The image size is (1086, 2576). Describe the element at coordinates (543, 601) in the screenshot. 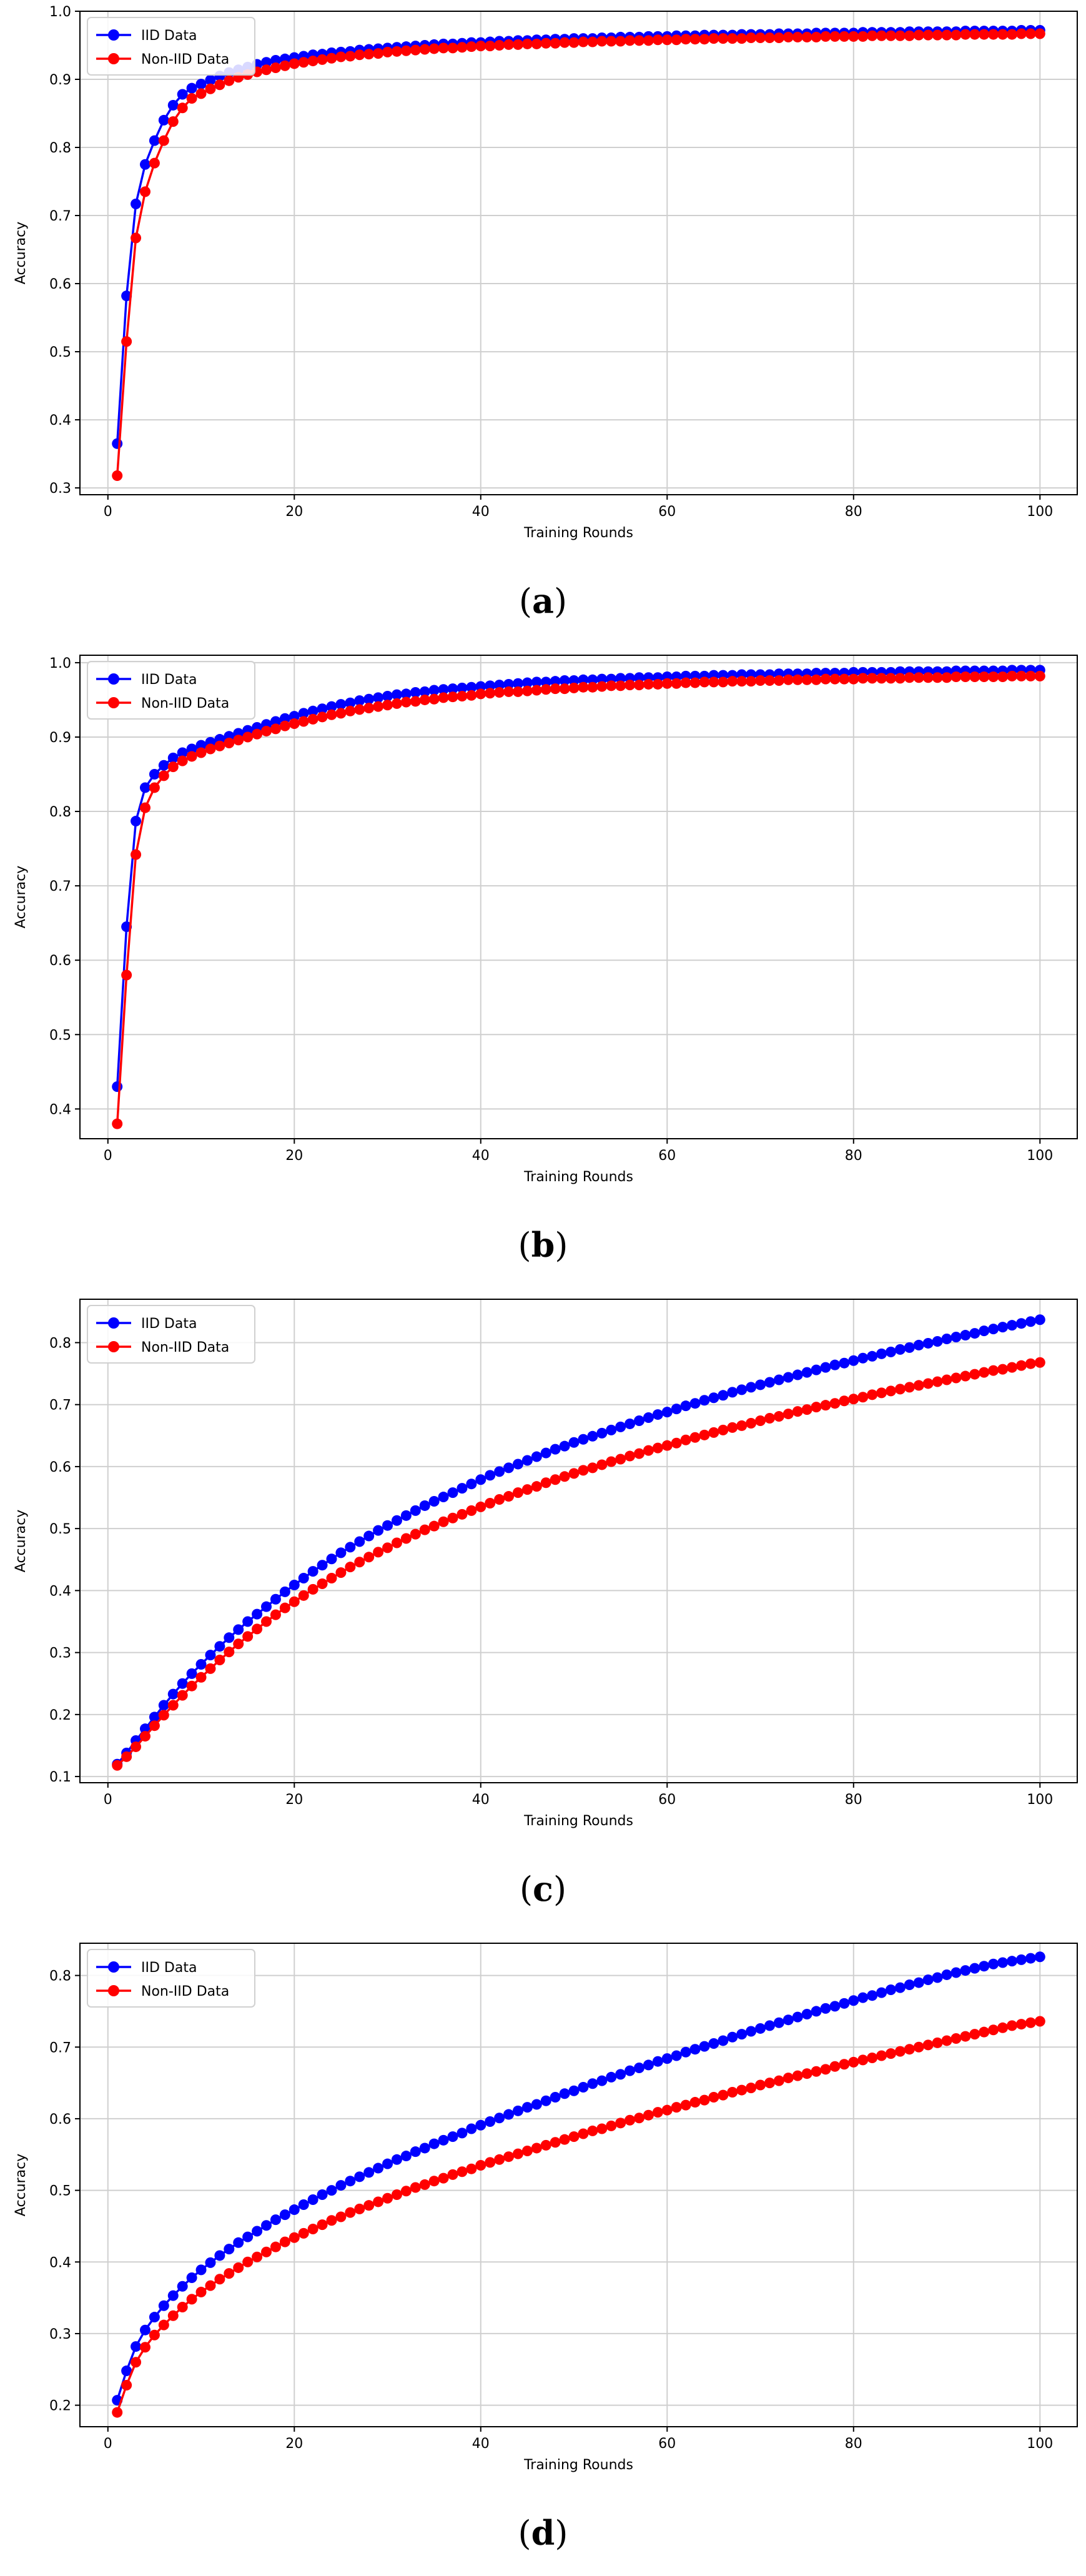

I see `panel-caption-a: (a)` at that location.